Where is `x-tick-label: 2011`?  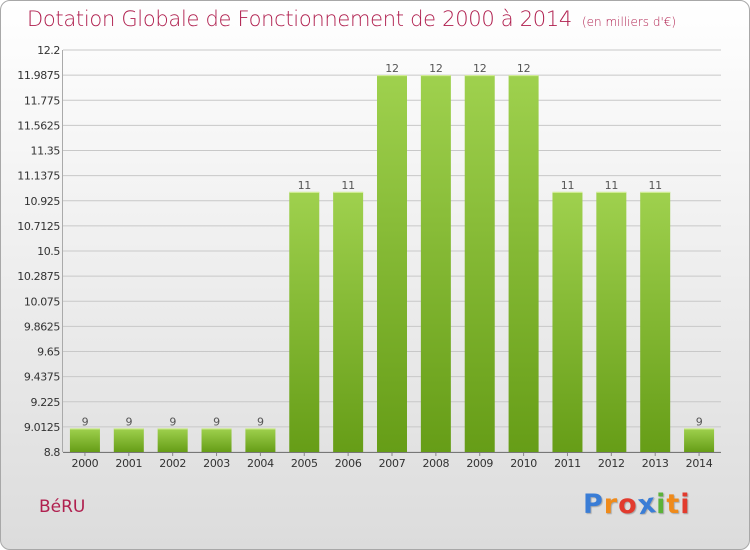 x-tick-label: 2011 is located at coordinates (567, 463).